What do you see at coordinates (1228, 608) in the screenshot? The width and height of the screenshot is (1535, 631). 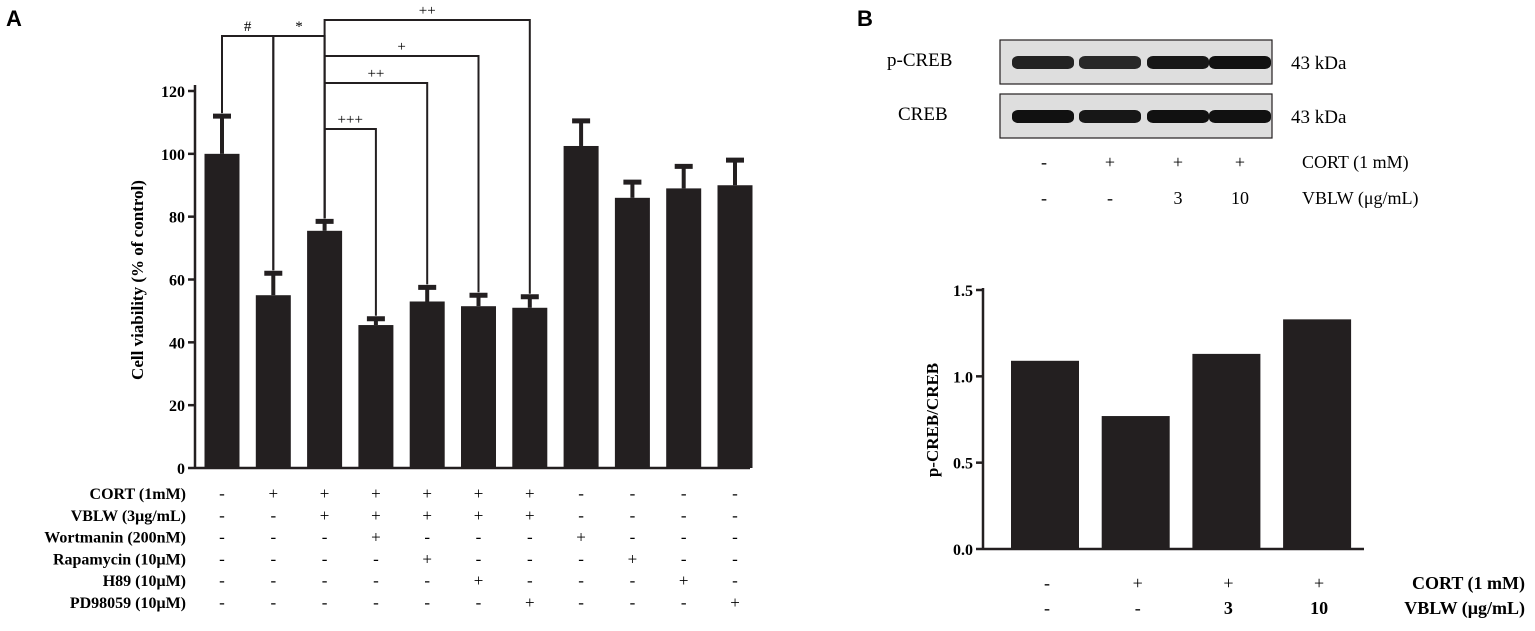 I see `treatment-sign: 3` at bounding box center [1228, 608].